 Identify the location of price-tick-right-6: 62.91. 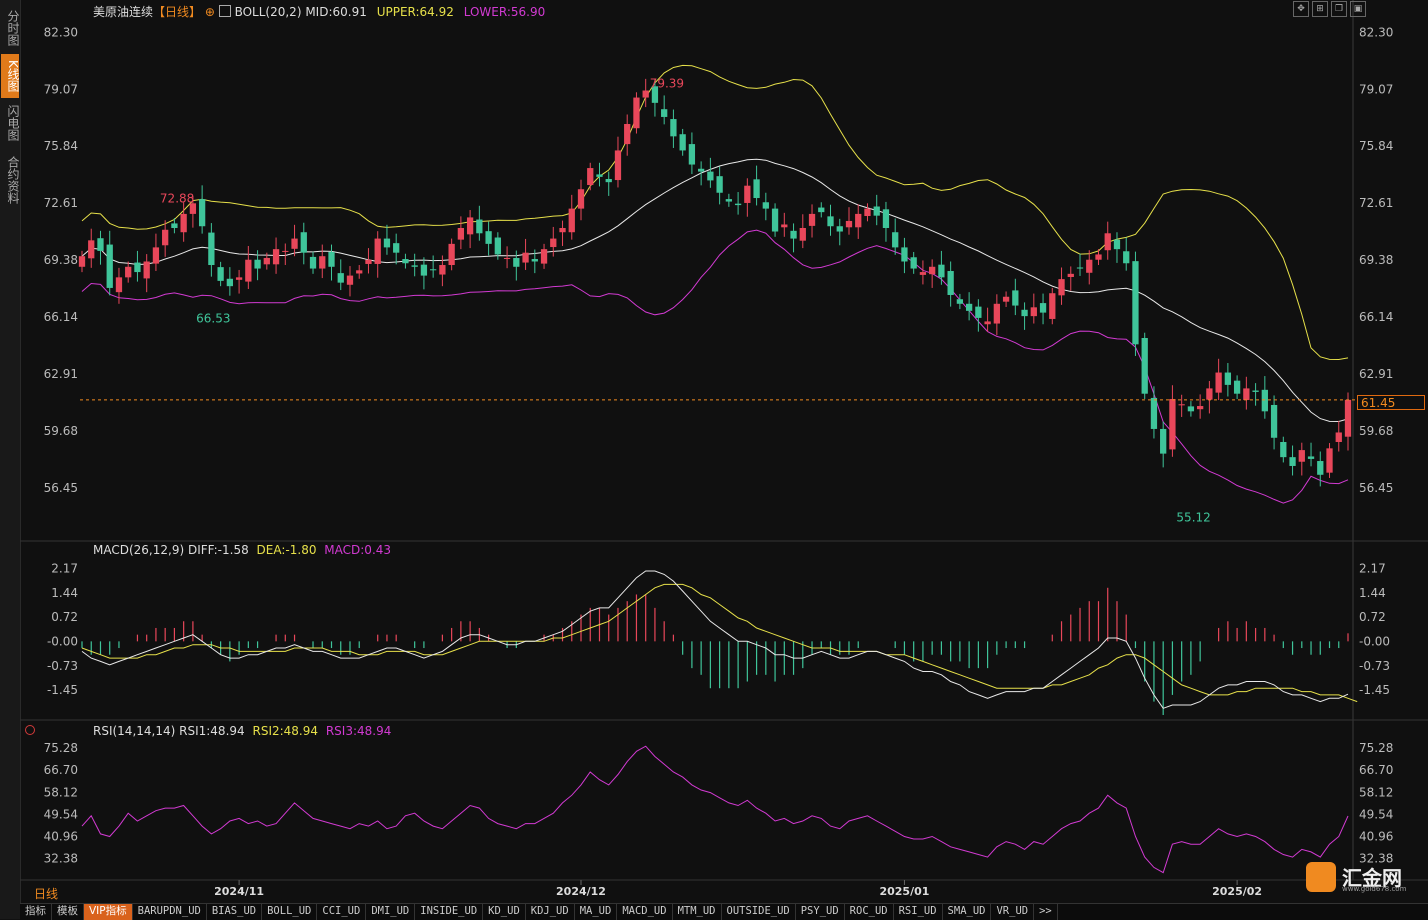
(1376, 374).